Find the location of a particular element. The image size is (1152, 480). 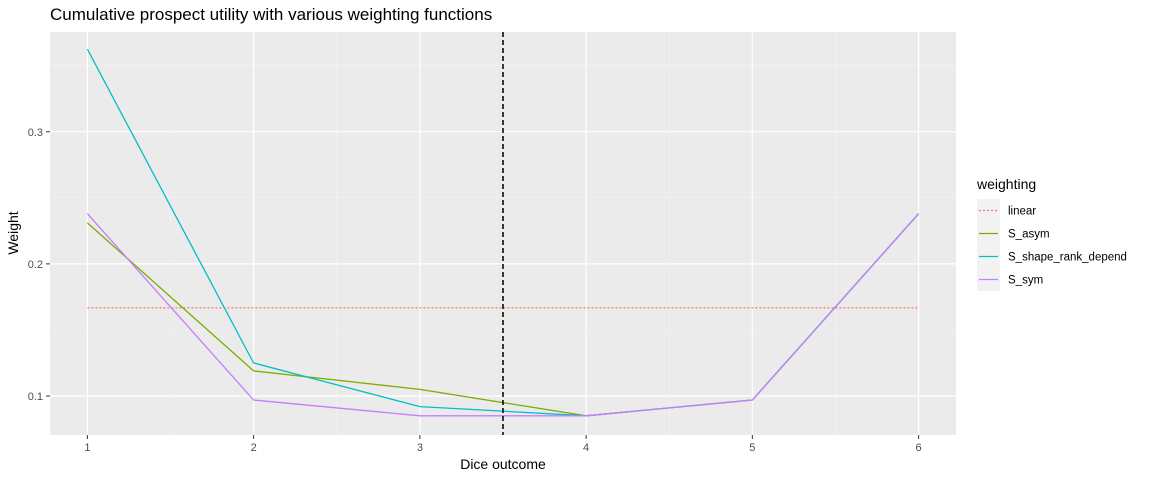

x-tick-label: 3 is located at coordinates (420, 448).